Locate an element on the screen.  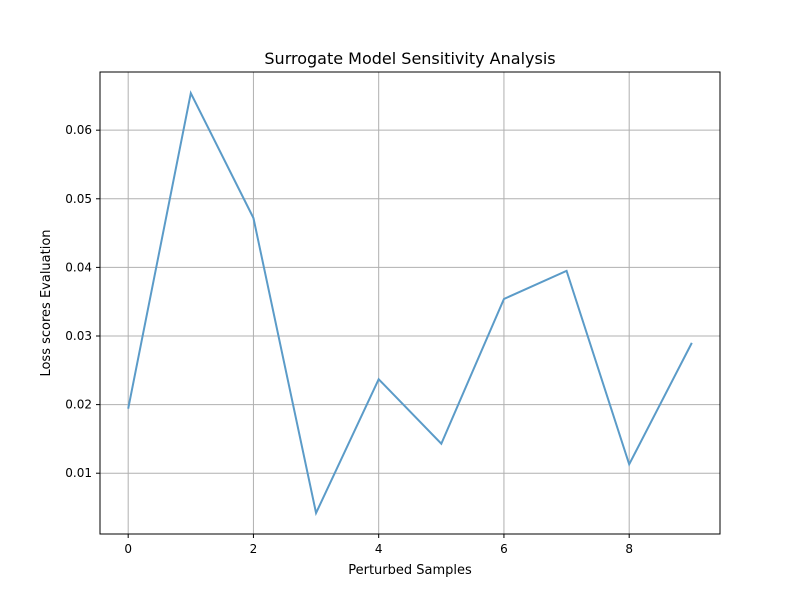
x-axis-label: Perturbed Samples is located at coordinates (410, 570).